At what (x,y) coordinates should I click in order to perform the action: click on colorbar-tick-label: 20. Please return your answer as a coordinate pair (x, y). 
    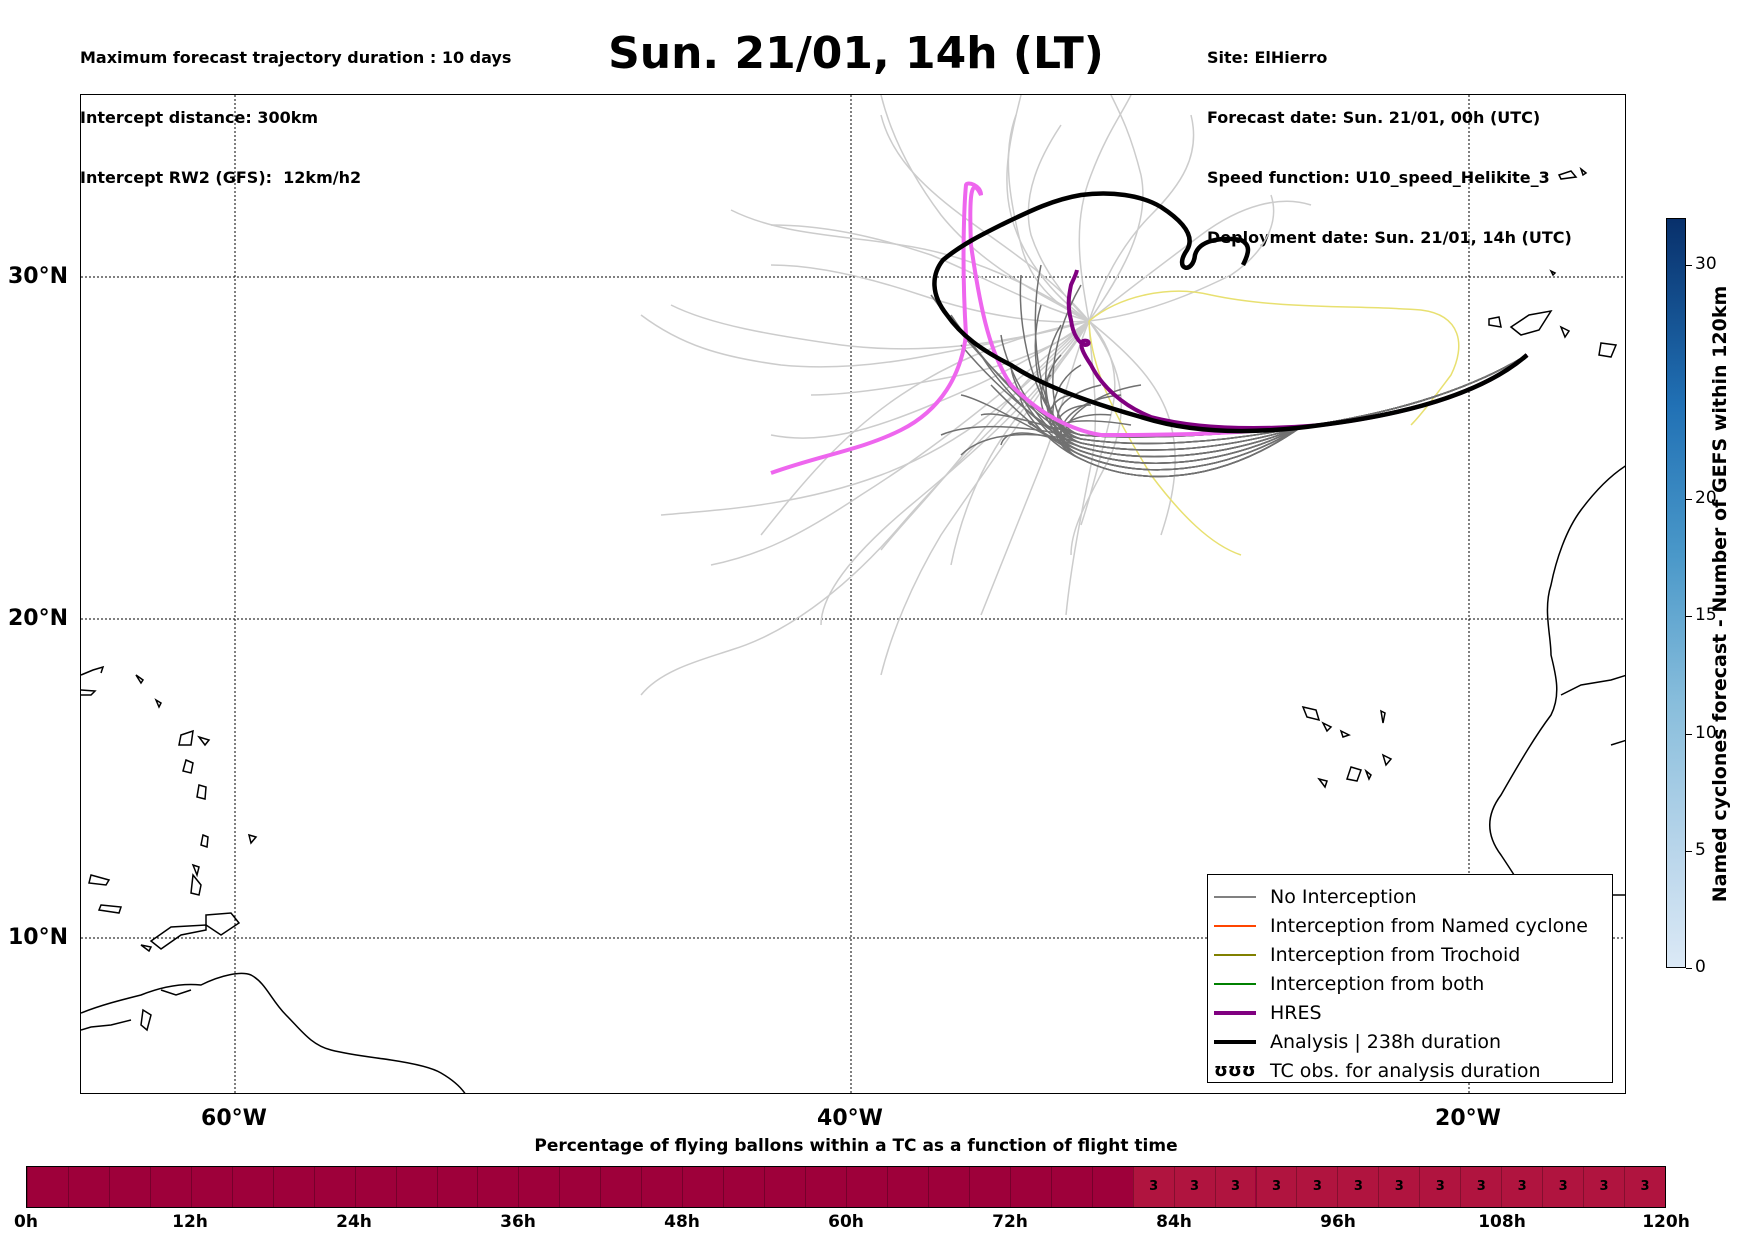
    Looking at the image, I should click on (1706, 498).